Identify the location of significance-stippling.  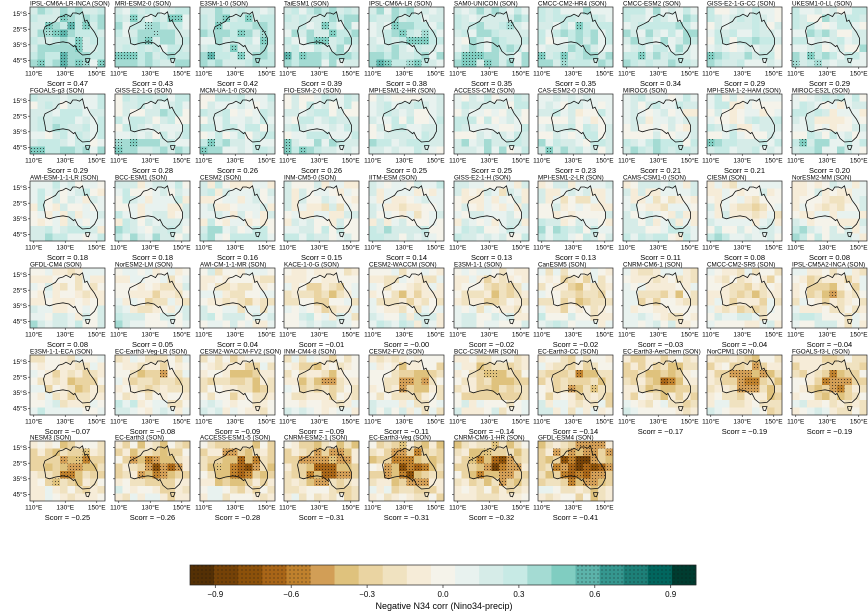
(126, 146).